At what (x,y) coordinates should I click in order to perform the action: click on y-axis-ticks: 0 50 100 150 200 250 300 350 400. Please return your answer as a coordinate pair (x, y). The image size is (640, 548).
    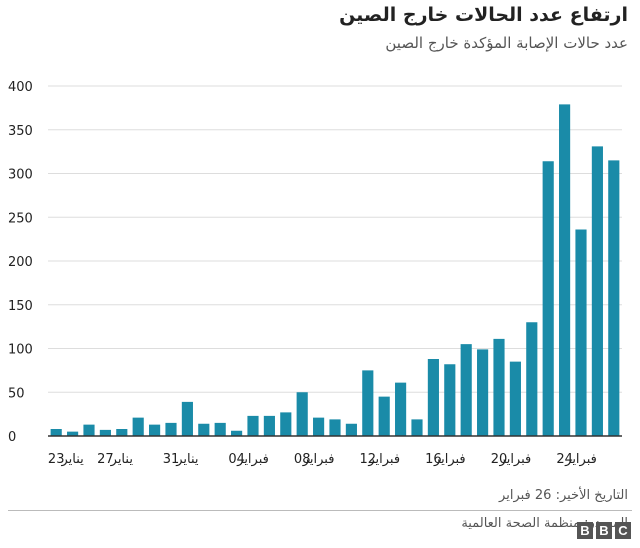
    Looking at the image, I should click on (20, 262).